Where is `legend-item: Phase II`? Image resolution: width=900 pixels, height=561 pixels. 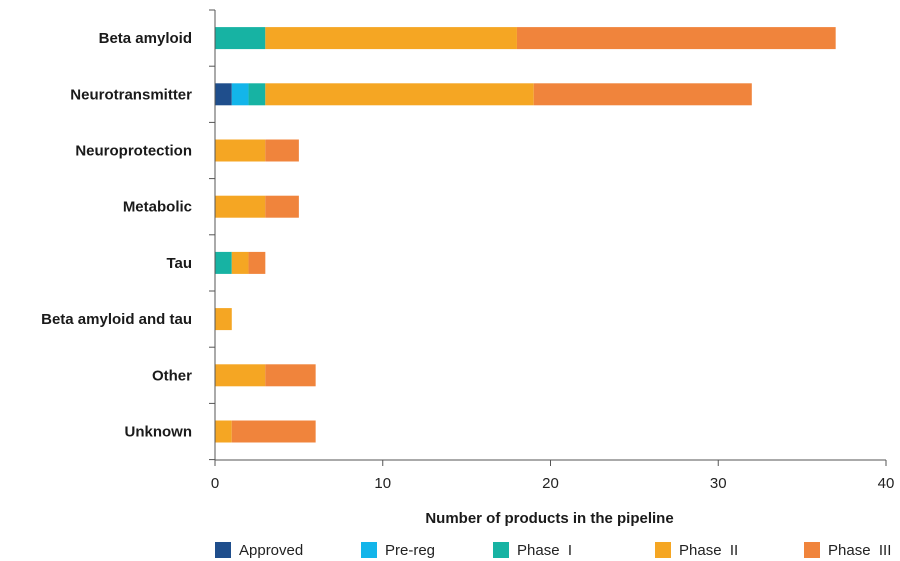 legend-item: Phase II is located at coordinates (696, 550).